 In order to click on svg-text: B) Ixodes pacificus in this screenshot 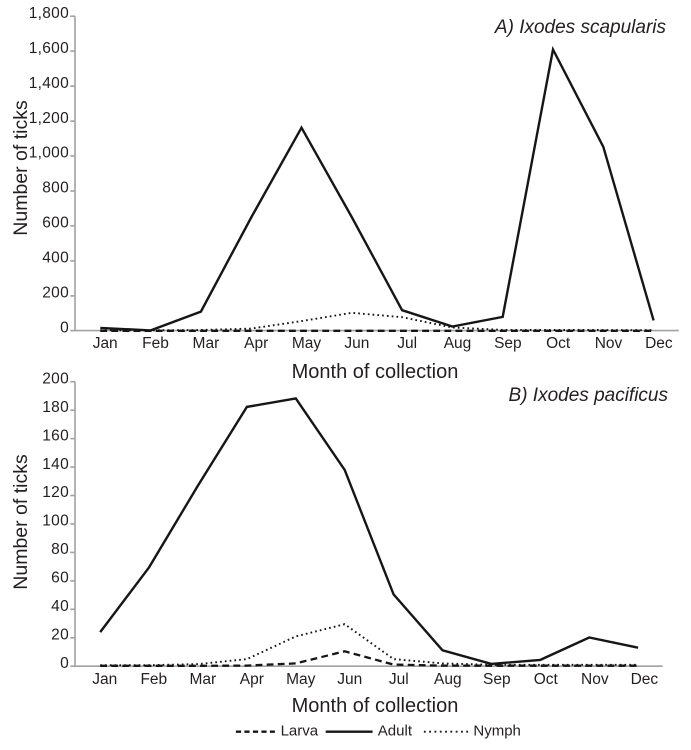, I will do `click(589, 395)`.